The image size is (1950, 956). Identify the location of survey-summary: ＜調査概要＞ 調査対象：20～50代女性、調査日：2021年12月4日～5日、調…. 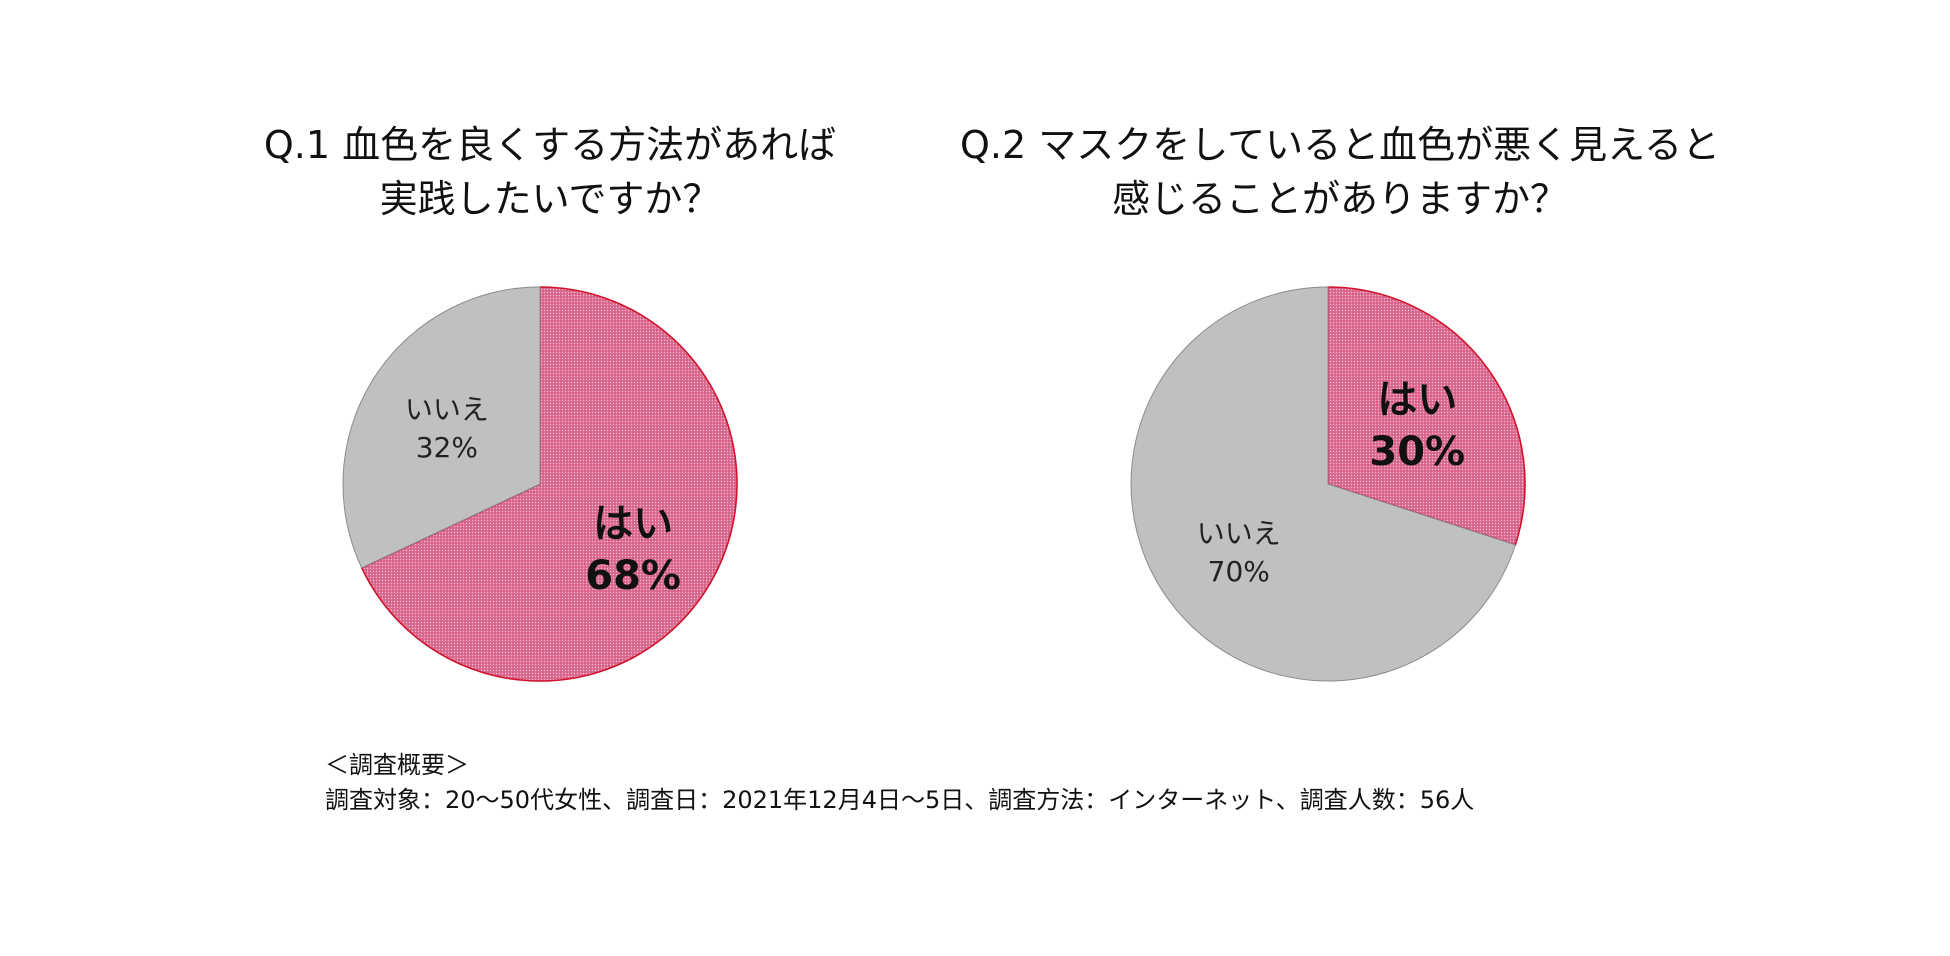
(899, 783).